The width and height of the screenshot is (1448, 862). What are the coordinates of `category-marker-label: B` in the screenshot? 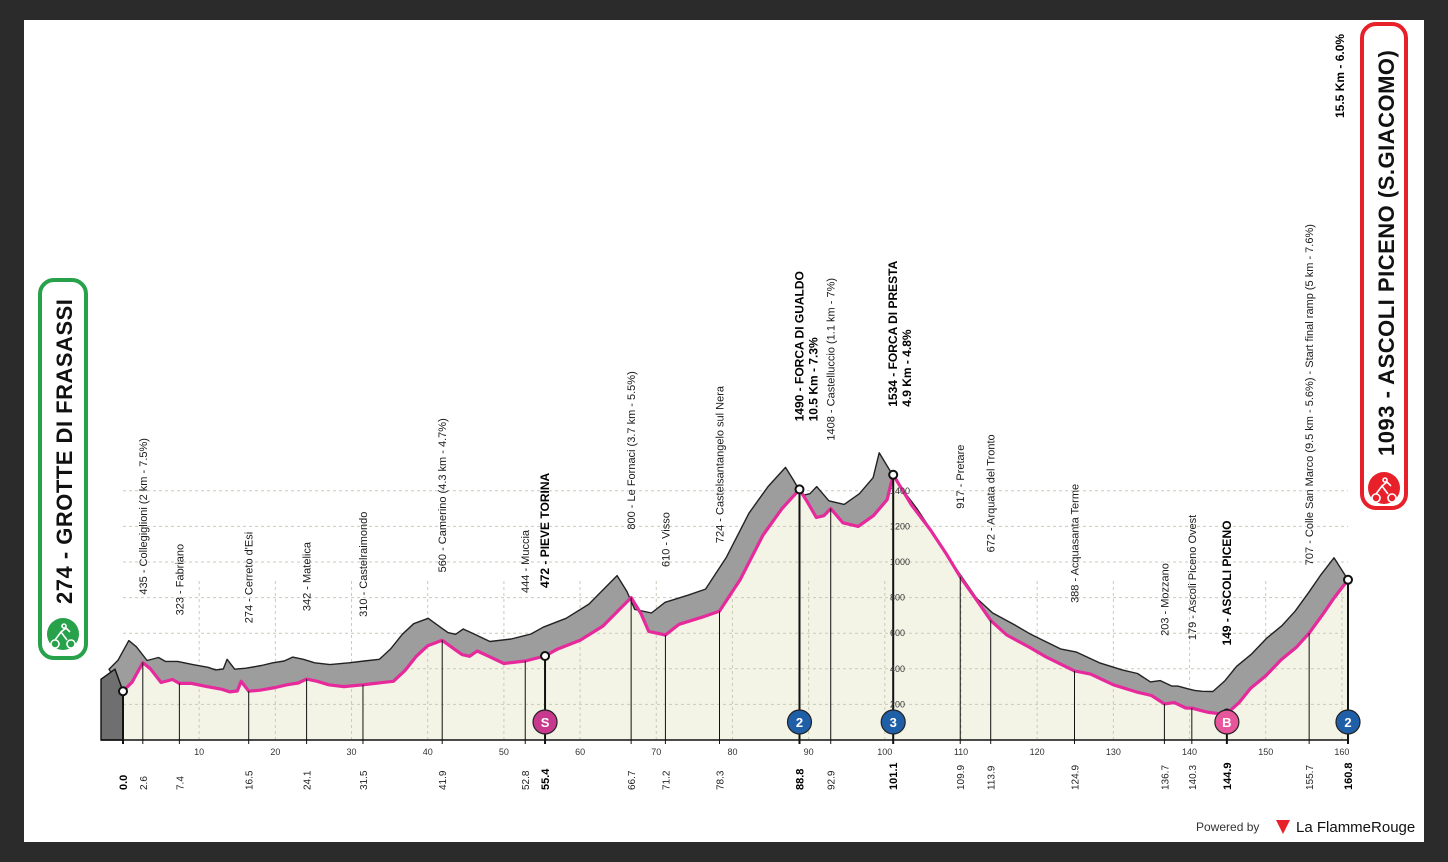 It's located at (1226, 722).